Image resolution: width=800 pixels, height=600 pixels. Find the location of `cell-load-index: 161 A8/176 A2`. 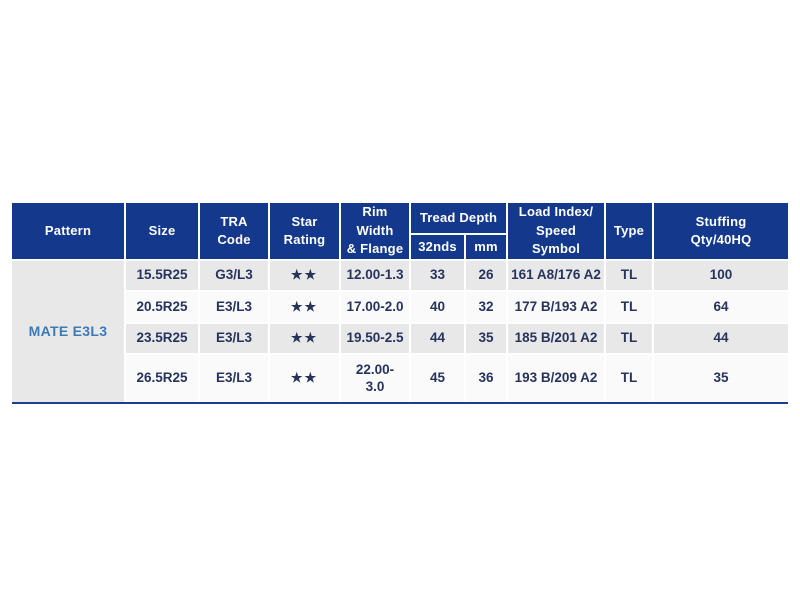

cell-load-index: 161 A8/176 A2 is located at coordinates (556, 275).